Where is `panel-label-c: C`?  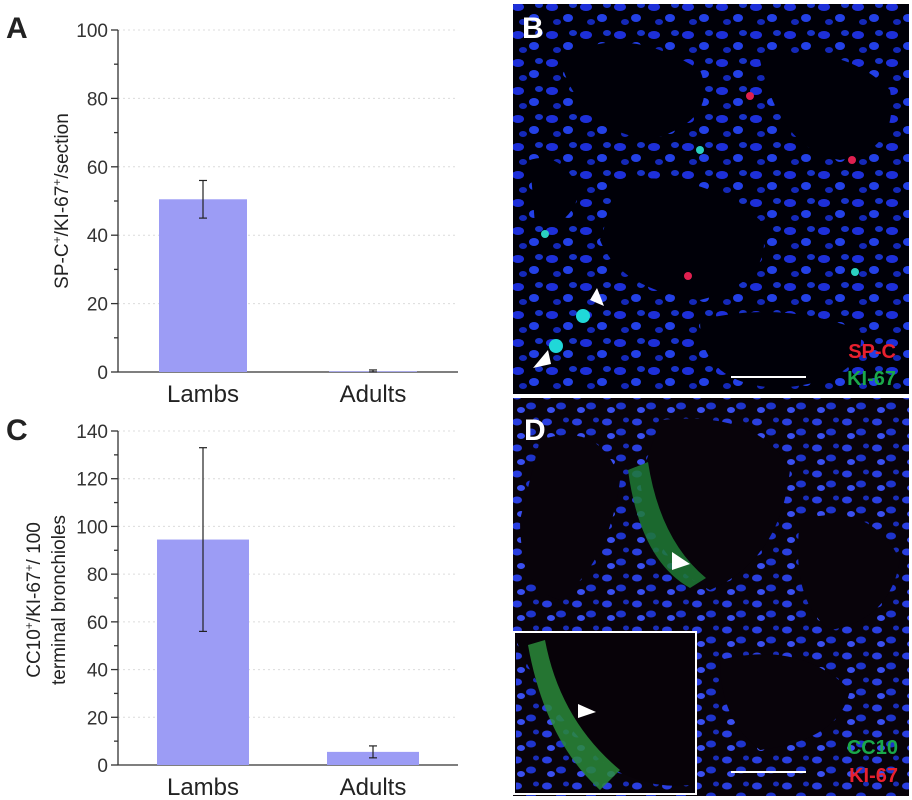
panel-label-c: C is located at coordinates (17, 430).